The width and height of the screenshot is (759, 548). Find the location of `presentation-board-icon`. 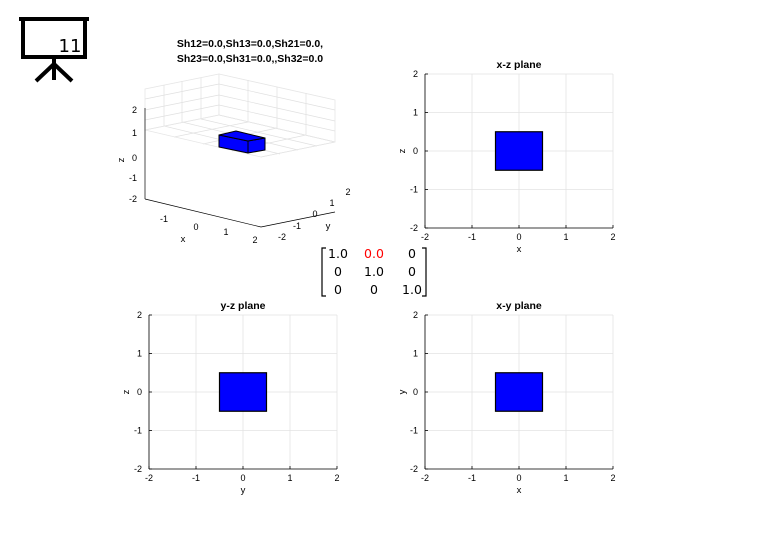

presentation-board-icon is located at coordinates (54, 50).